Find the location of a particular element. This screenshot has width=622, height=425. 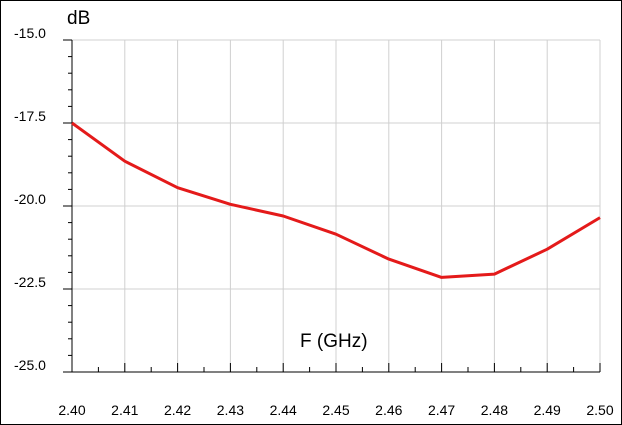

x-tick-label: 2.46 is located at coordinates (388, 410).